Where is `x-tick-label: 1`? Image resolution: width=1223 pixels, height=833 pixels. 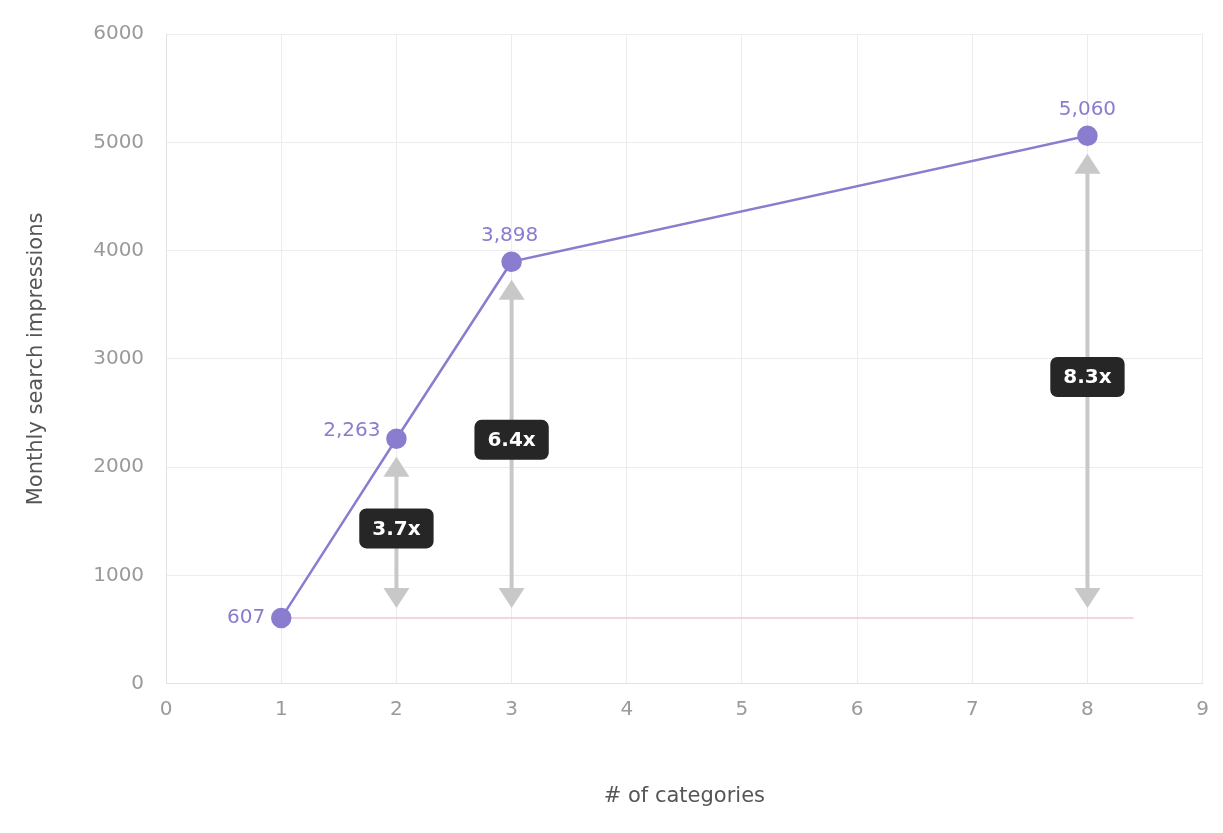
x-tick-label: 1 is located at coordinates (281, 708).